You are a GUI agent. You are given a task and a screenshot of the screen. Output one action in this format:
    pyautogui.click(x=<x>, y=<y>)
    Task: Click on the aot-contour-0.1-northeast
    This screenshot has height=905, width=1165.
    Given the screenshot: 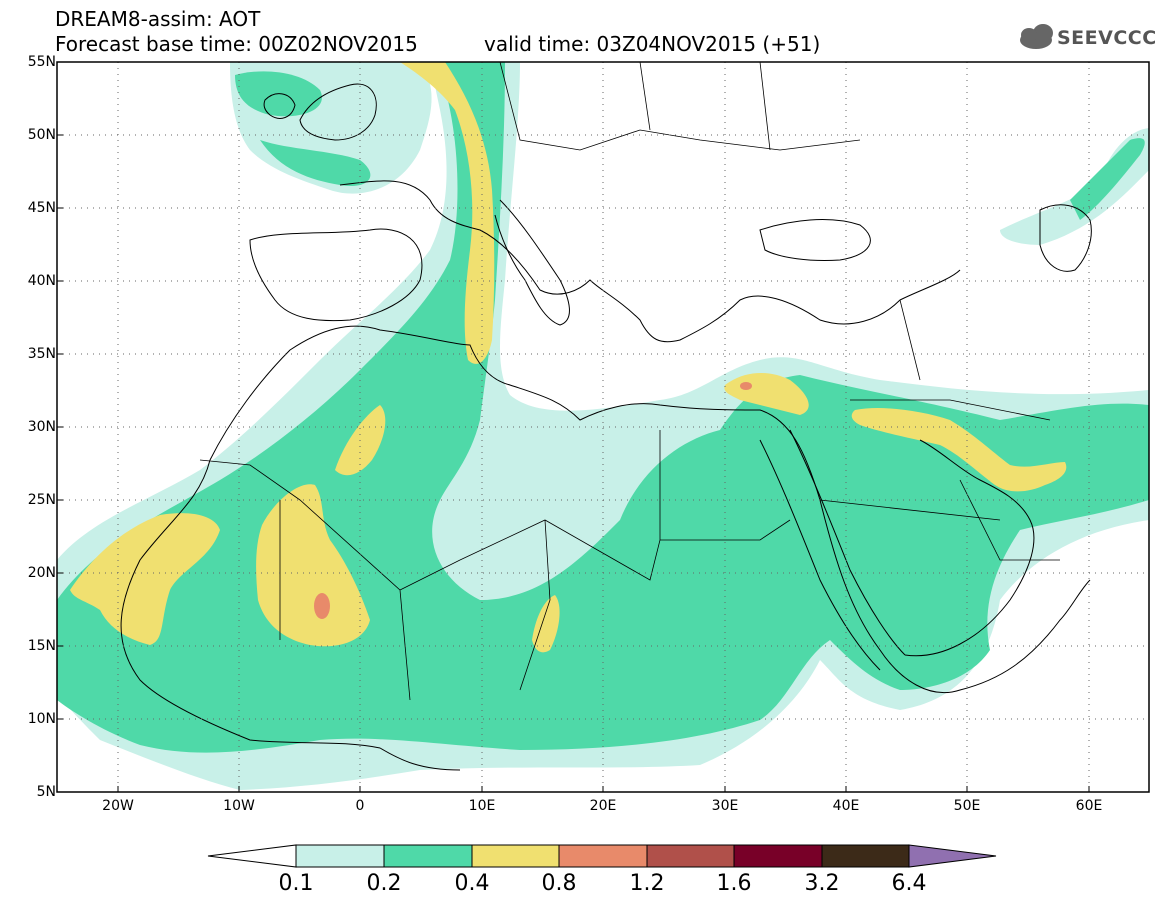 What is the action you would take?
    pyautogui.click(x=1074, y=186)
    